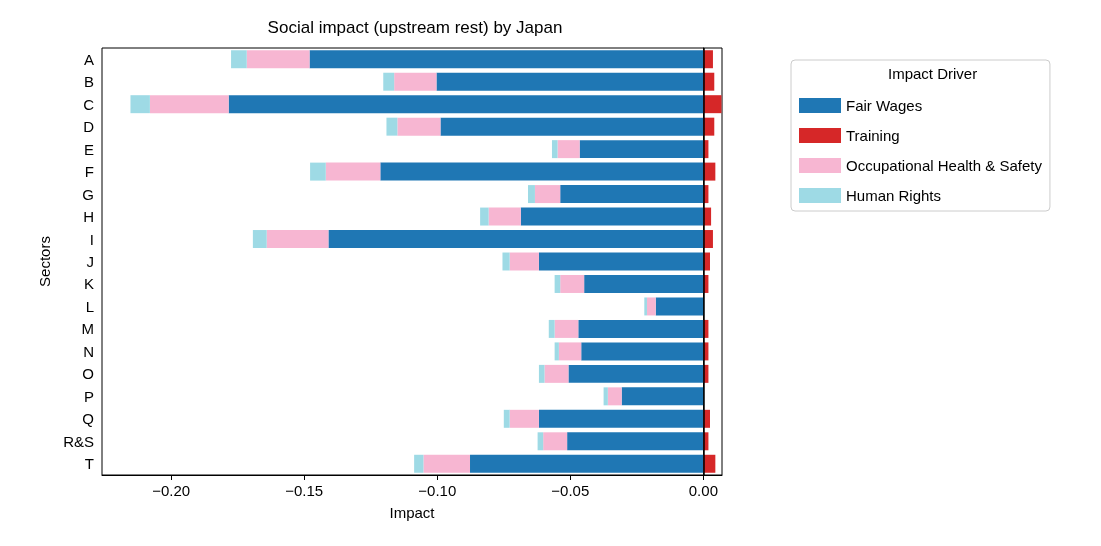 The width and height of the screenshot is (1101, 546). Describe the element at coordinates (88, 284) in the screenshot. I see `y-tick-label: K` at that location.